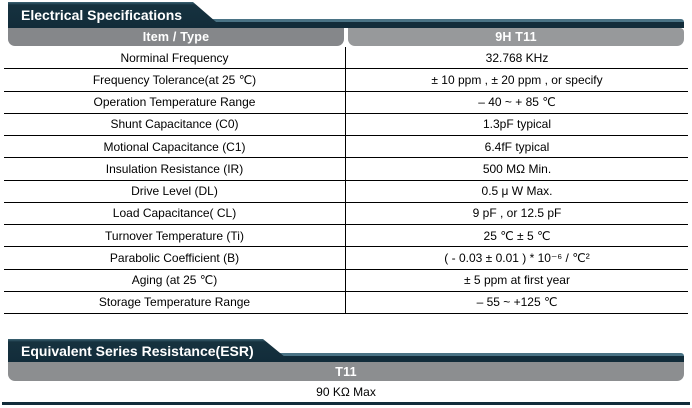  Describe the element at coordinates (517, 213) in the screenshot. I see `spec-value-cell: 9 pF , or 12.5 pF` at that location.